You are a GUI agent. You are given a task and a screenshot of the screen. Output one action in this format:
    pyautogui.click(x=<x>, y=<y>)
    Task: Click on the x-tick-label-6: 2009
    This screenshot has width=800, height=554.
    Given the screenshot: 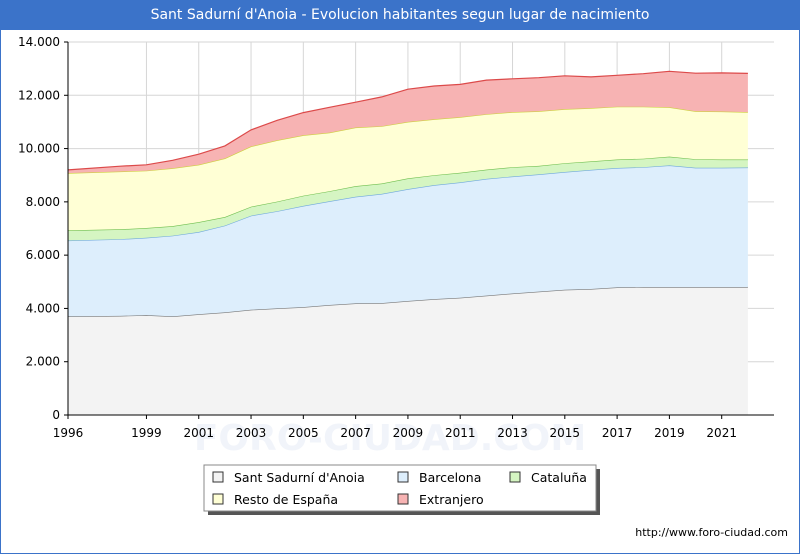 What is the action you would take?
    pyautogui.click(x=408, y=433)
    